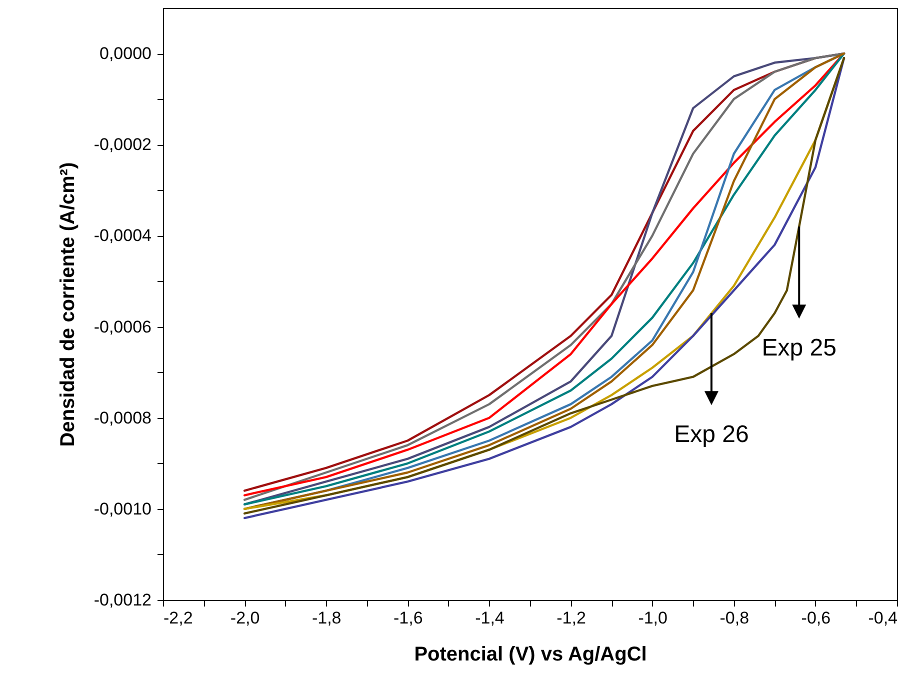  Describe the element at coordinates (735, 618) in the screenshot. I see `x-tick-label: -0,8` at that location.